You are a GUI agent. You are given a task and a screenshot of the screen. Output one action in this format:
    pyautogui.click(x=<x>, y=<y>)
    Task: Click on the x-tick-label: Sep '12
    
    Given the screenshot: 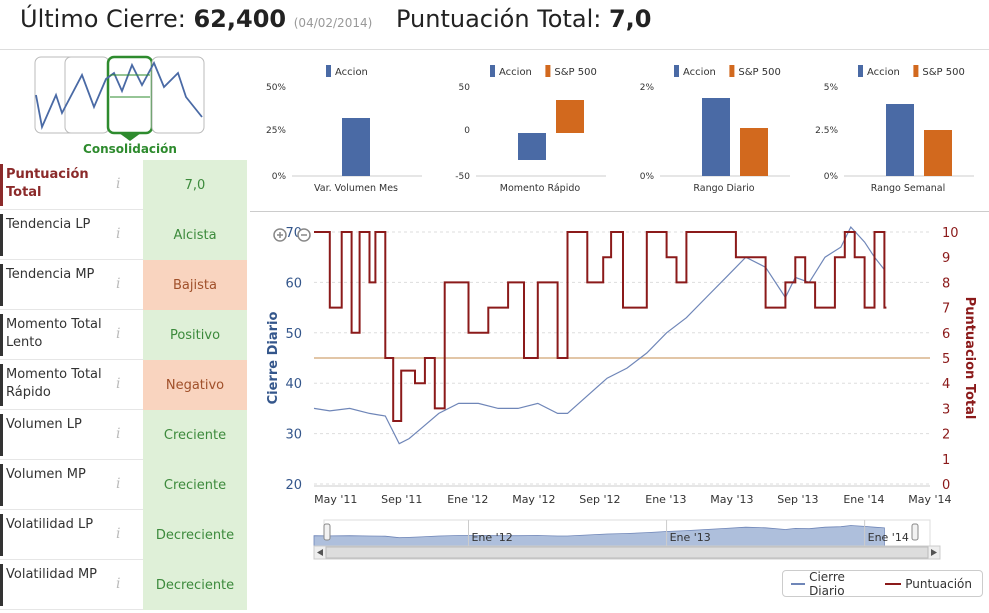 What is the action you would take?
    pyautogui.click(x=599, y=499)
    